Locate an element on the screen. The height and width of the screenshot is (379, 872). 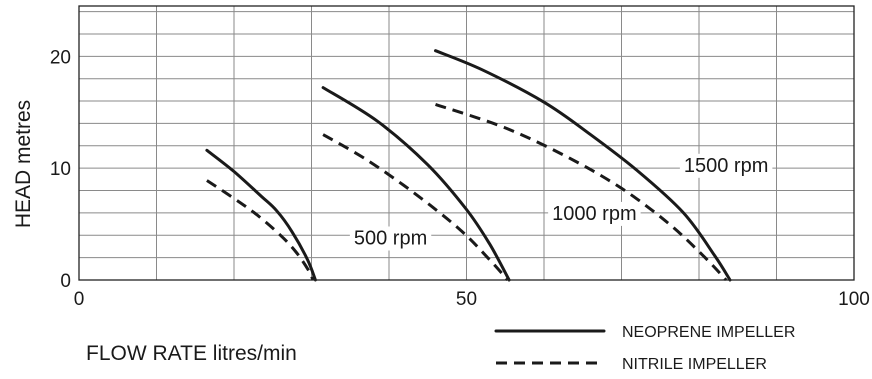
legend-label-nitrile: NITRILE IMPELLER is located at coordinates (694, 364).